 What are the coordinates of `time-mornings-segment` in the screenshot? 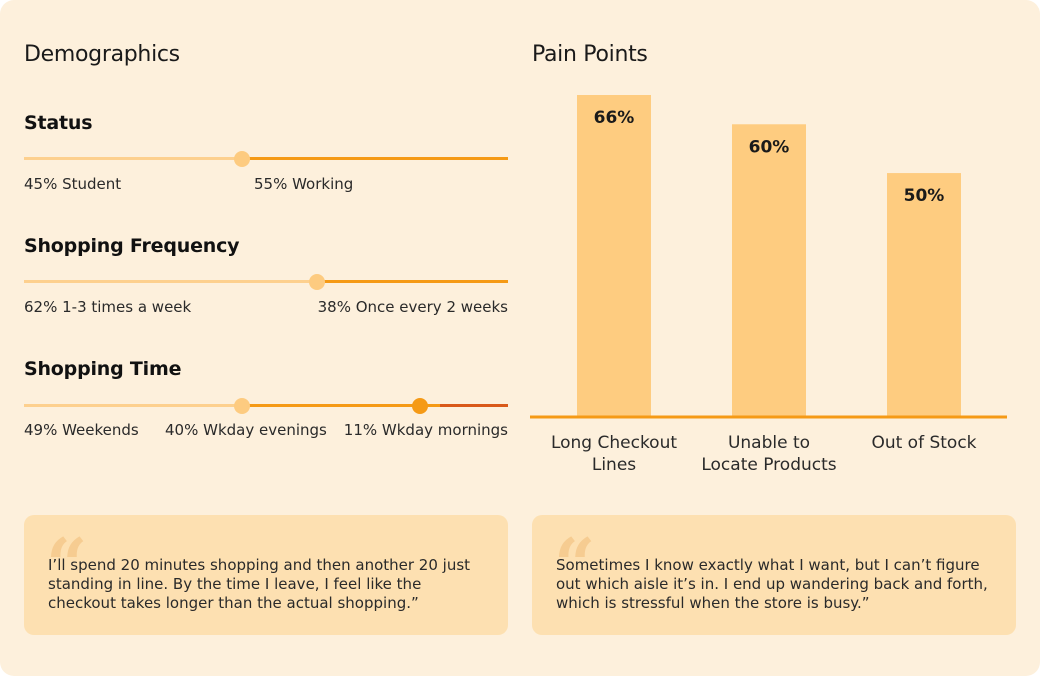 It's located at (474, 405).